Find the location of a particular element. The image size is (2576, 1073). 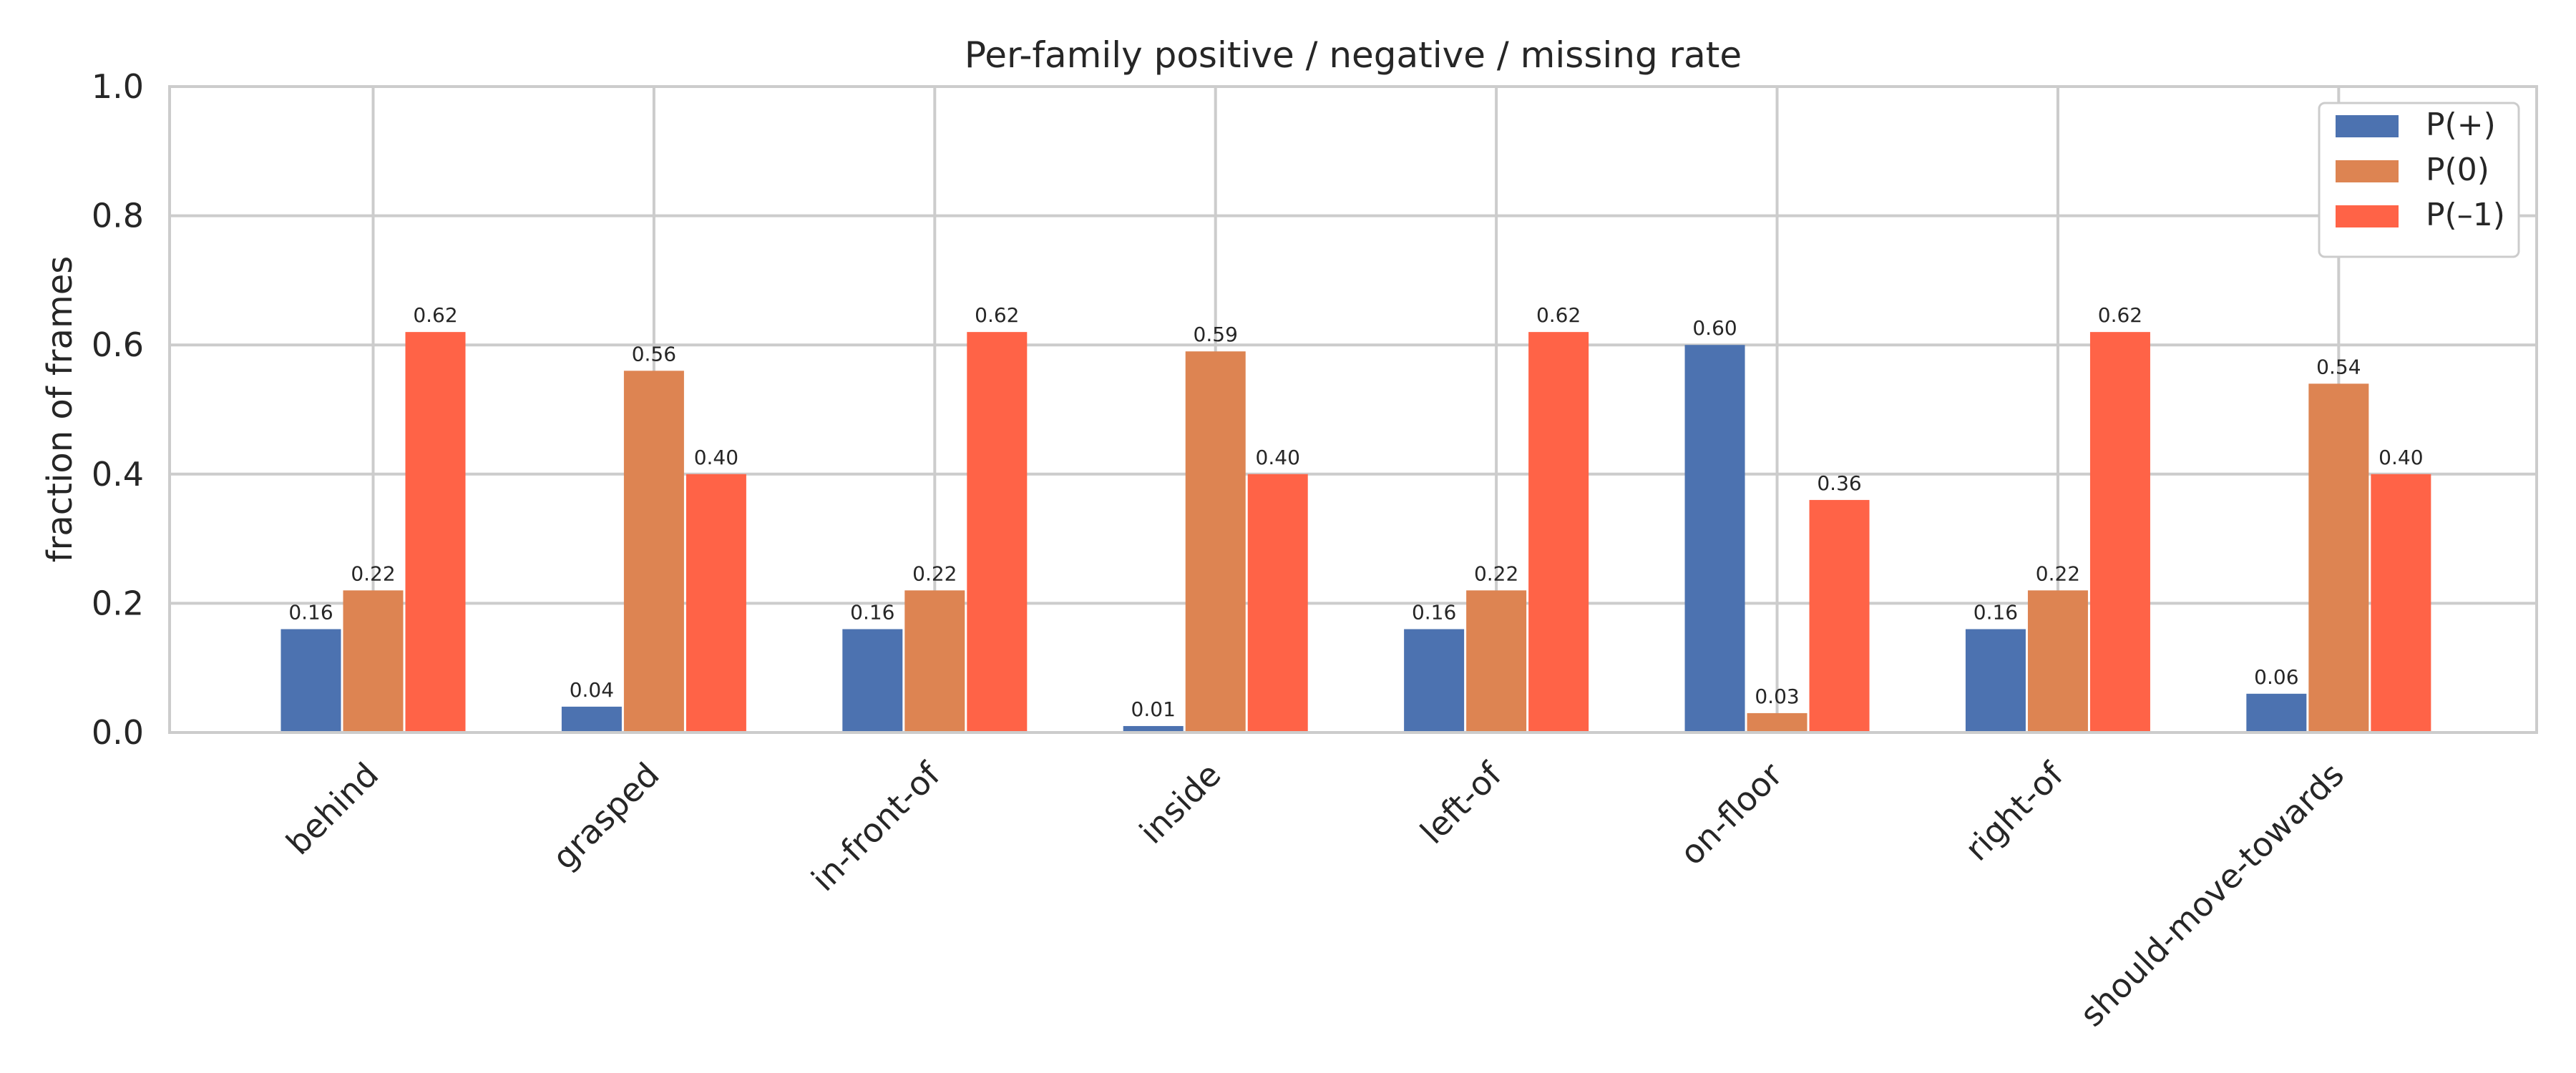

data-label: 0.06 is located at coordinates (2276, 677).